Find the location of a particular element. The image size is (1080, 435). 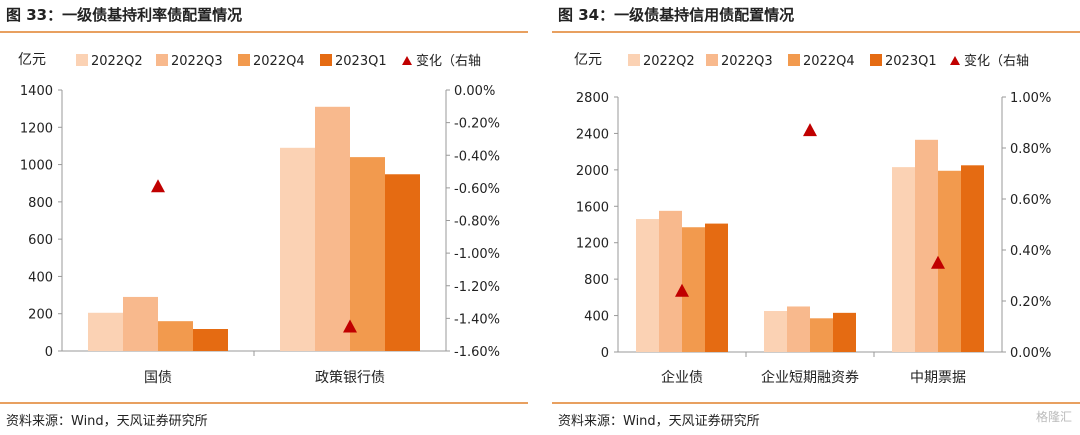

right-tick-label: 1.00% is located at coordinates (1030, 98).